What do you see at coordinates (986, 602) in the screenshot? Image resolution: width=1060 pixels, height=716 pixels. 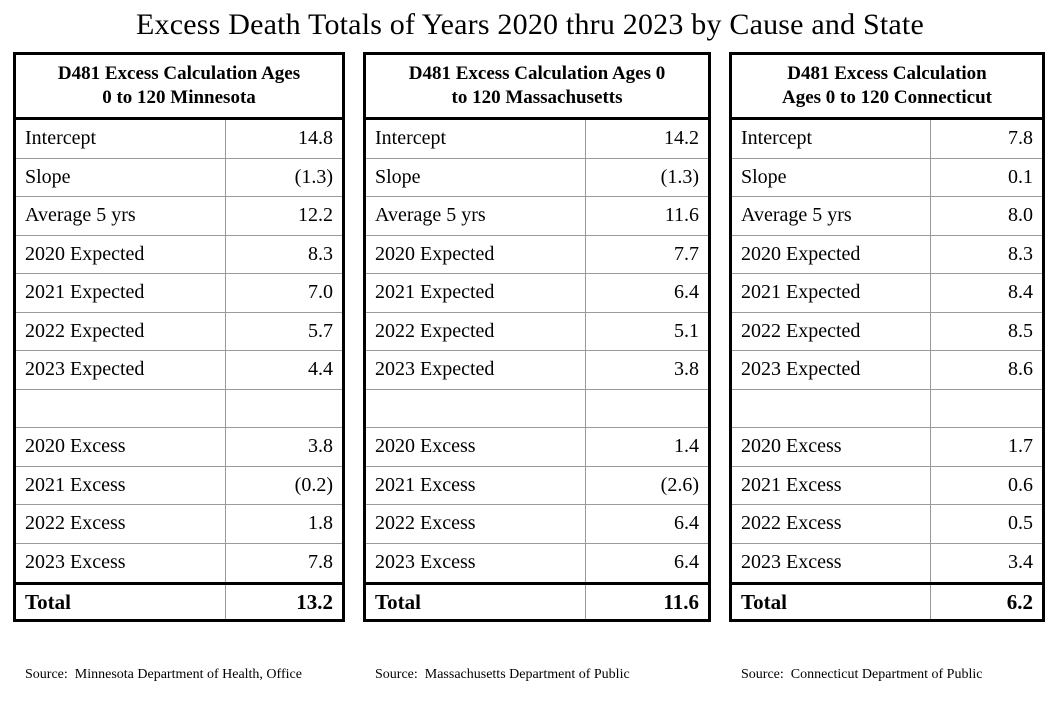 I see `total-value: 6.2` at bounding box center [986, 602].